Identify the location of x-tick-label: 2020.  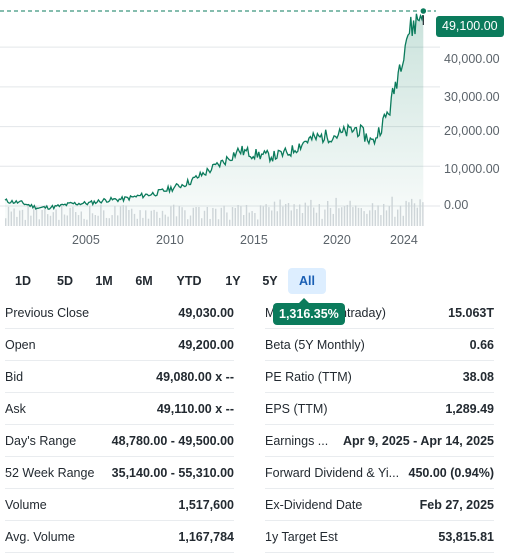
(337, 240).